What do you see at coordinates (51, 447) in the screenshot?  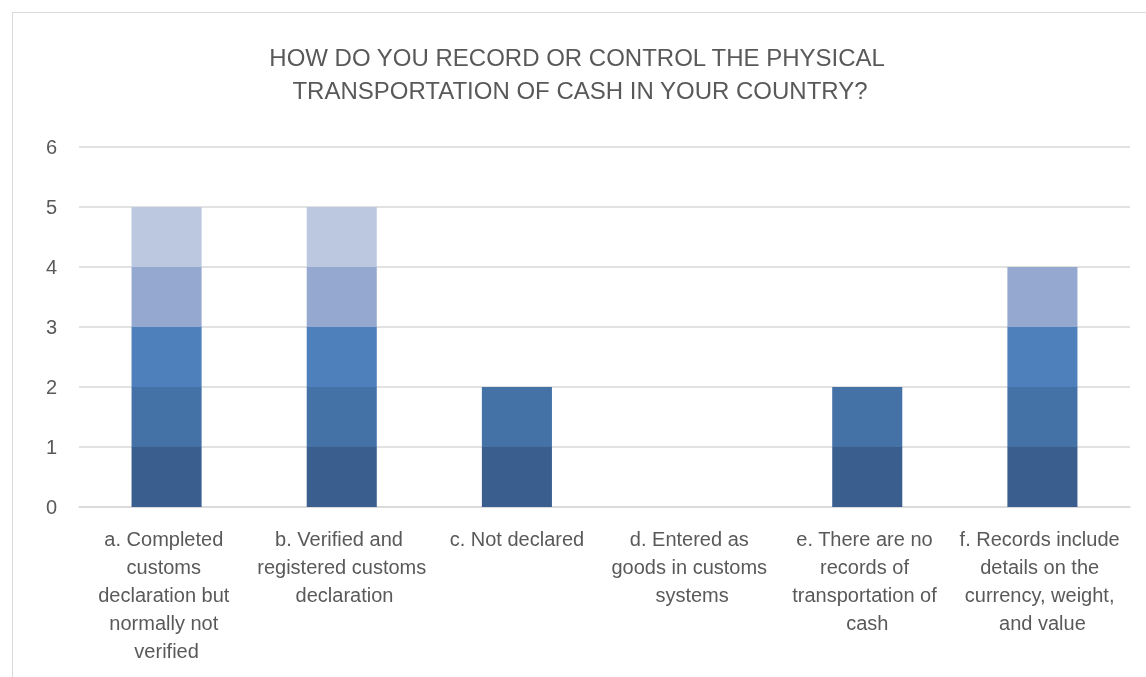 I see `y-tick-label: 1` at bounding box center [51, 447].